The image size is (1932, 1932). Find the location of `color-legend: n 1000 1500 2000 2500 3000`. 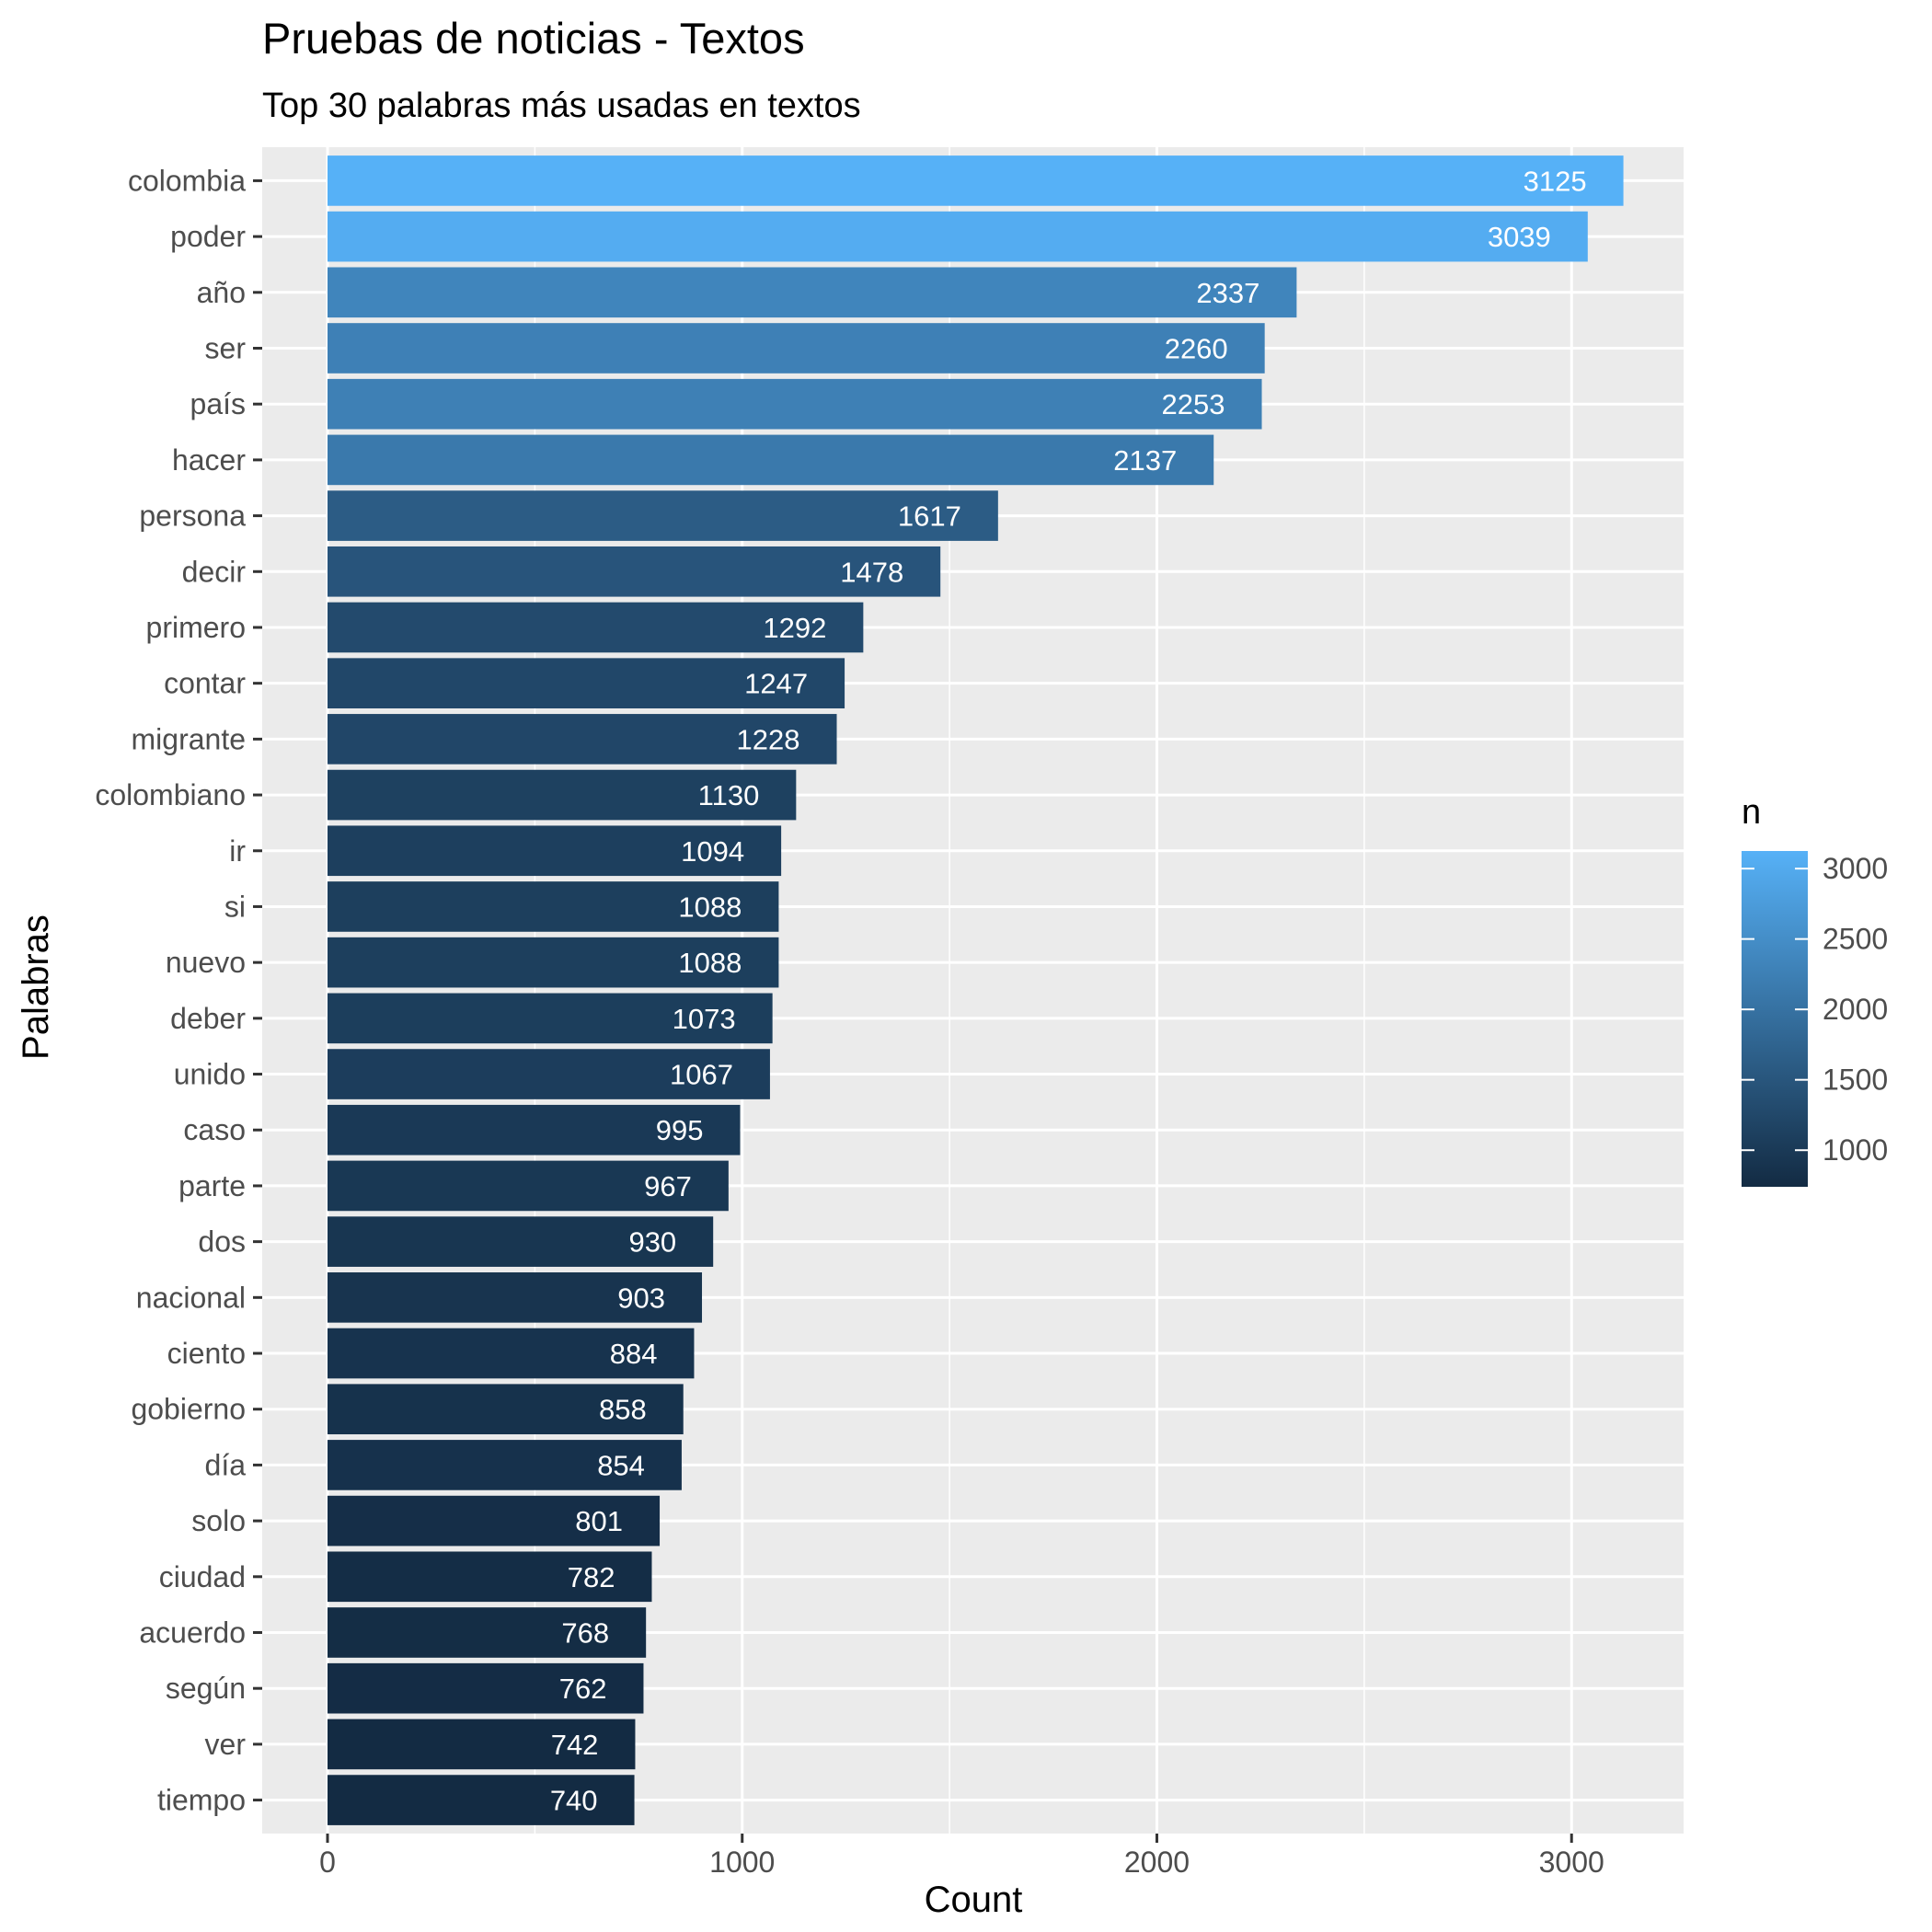

color-legend: n 1000 1500 2000 2500 3000 is located at coordinates (1815, 990).